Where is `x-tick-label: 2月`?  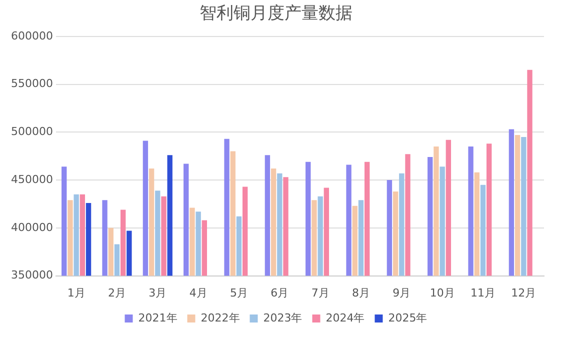
x-tick-label: 2月 is located at coordinates (117, 293).